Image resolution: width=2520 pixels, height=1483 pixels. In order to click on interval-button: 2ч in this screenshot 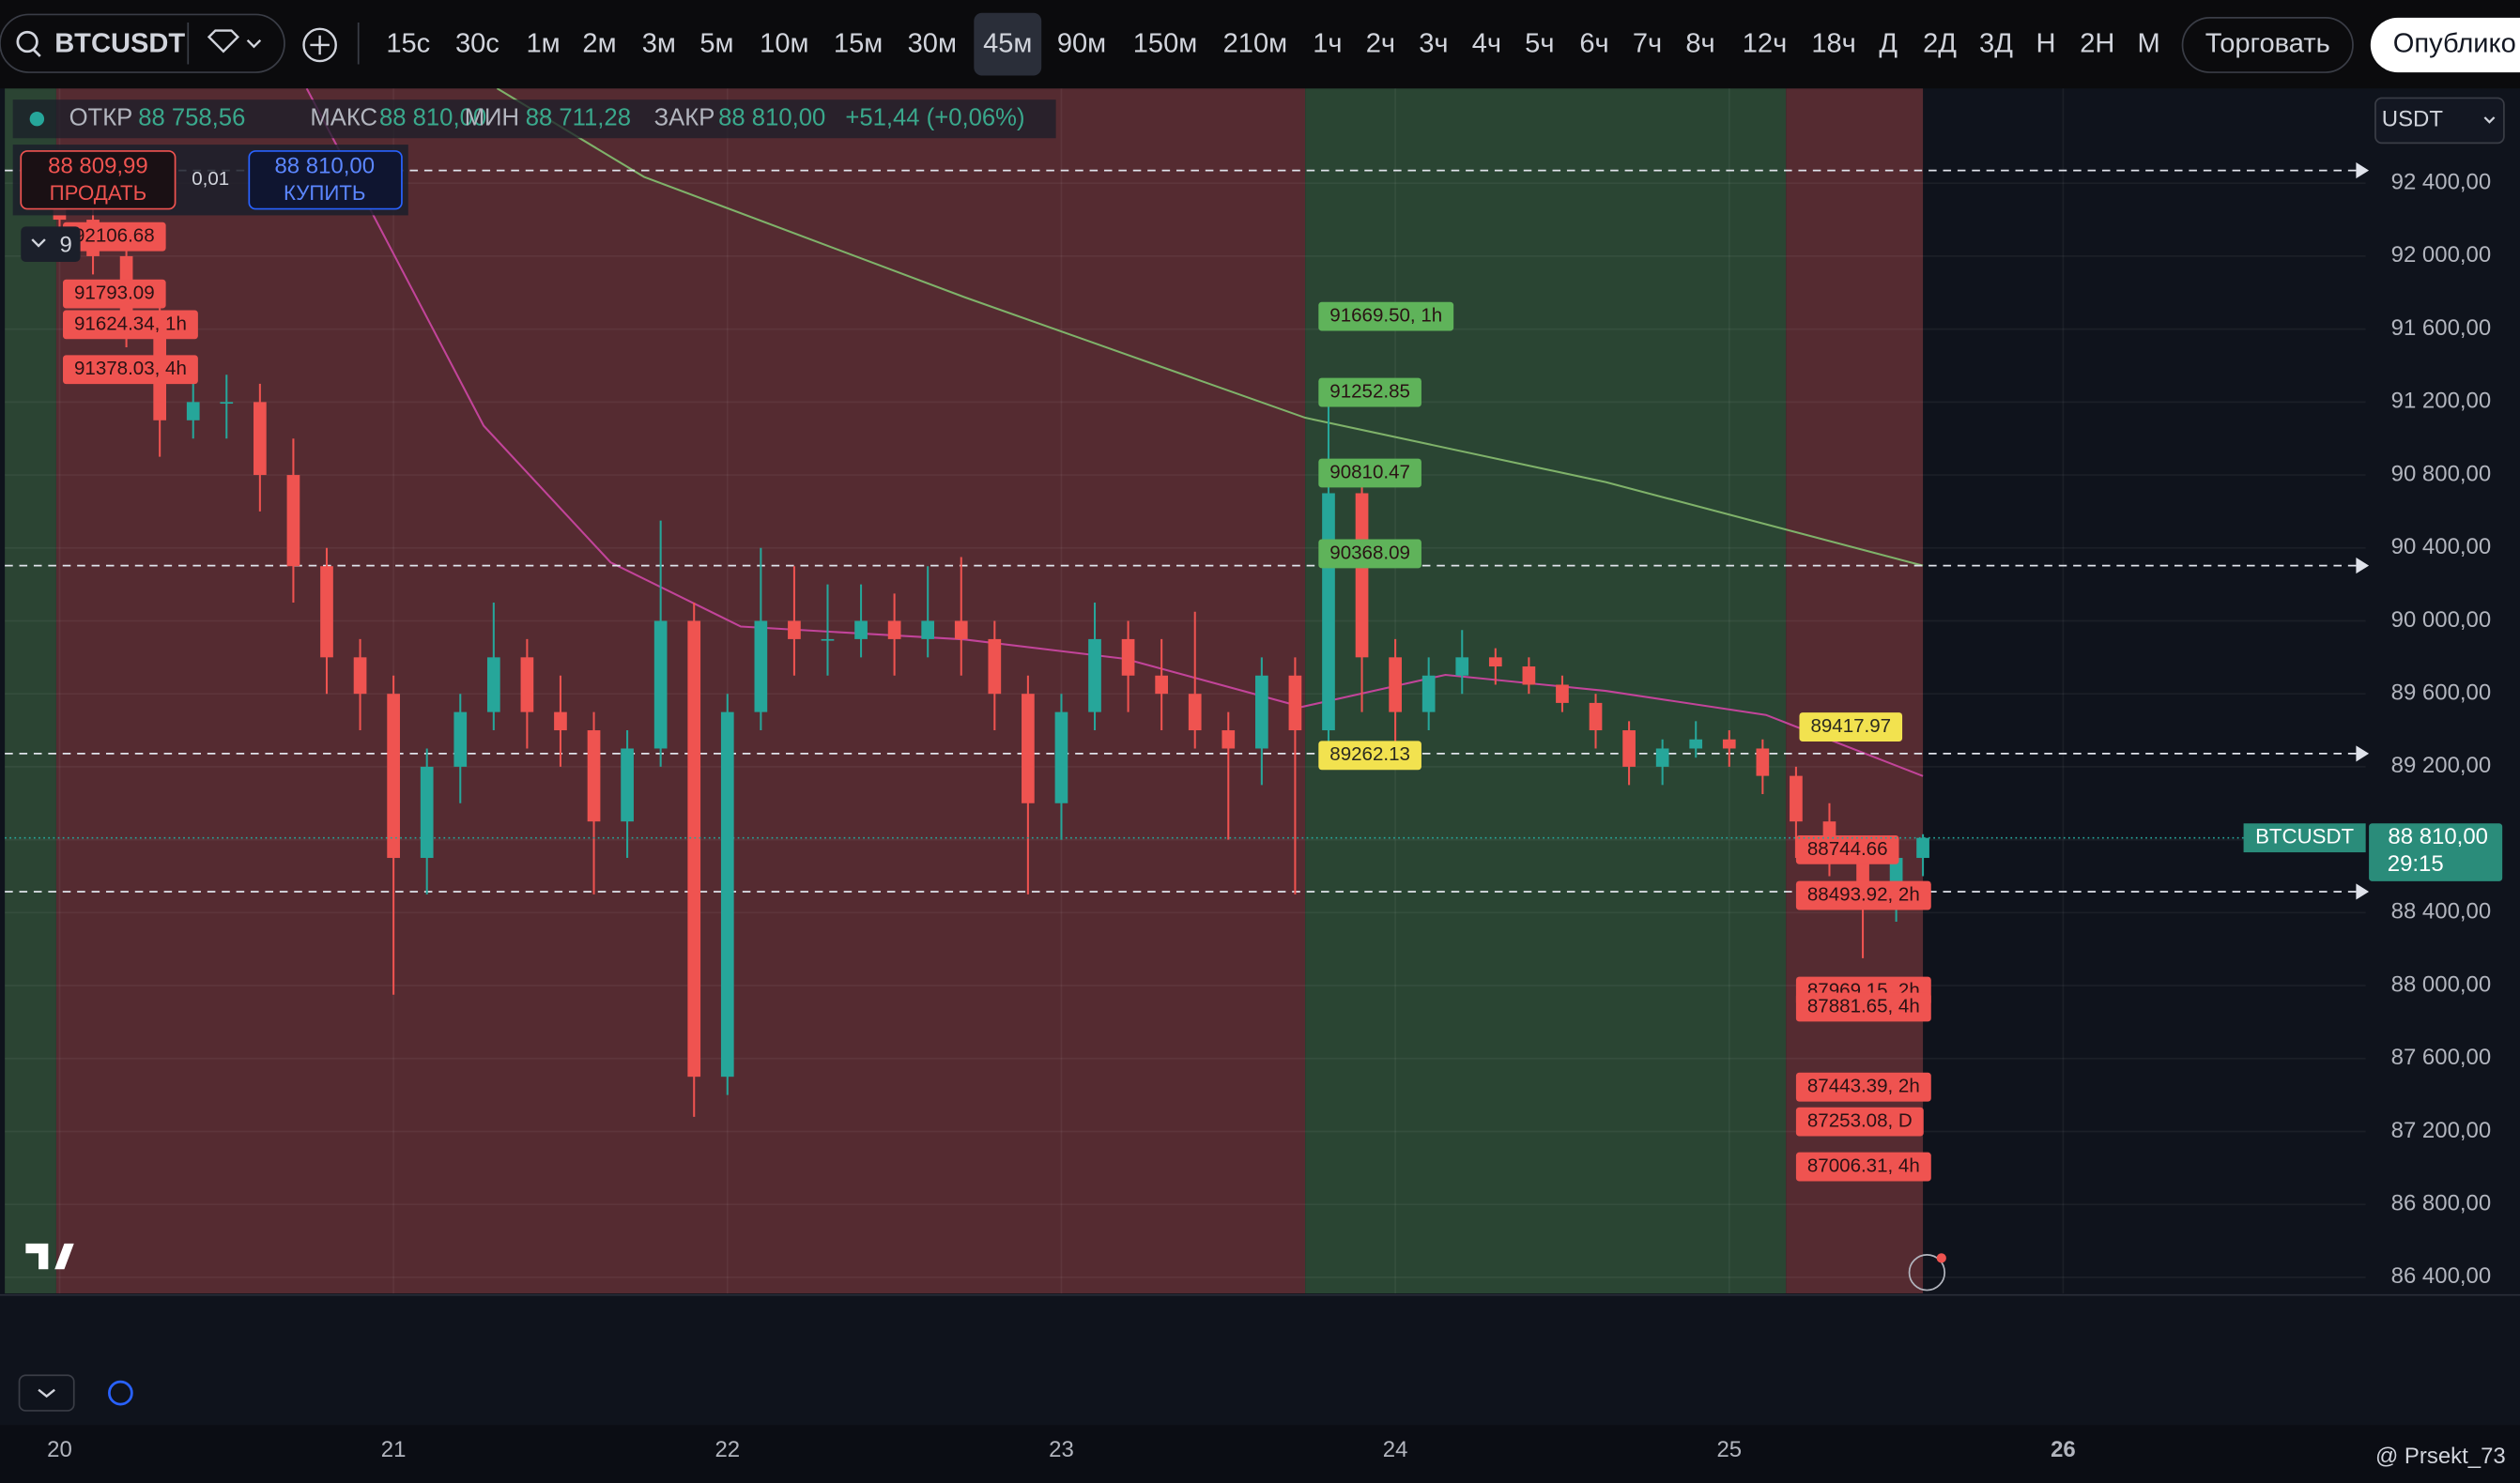, I will do `click(1380, 44)`.